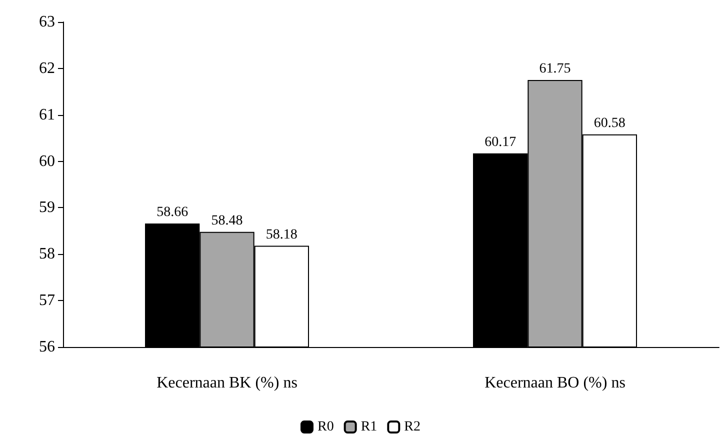 Image resolution: width=721 pixels, height=441 pixels. I want to click on data-label: 60.17, so click(500, 142).